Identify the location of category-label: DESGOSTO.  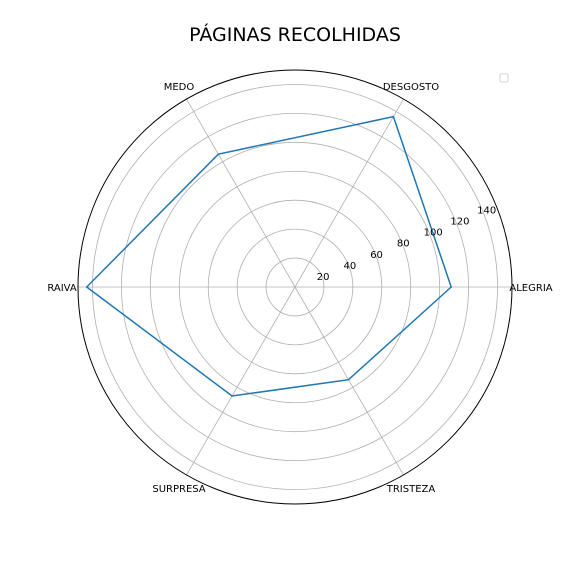
(411, 87).